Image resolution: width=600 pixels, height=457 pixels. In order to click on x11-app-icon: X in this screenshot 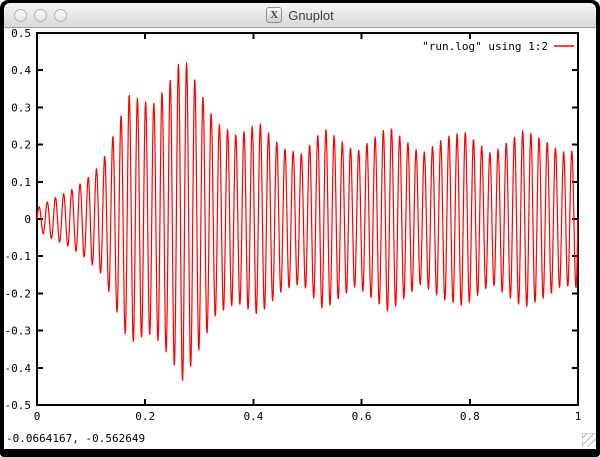, I will do `click(274, 15)`.